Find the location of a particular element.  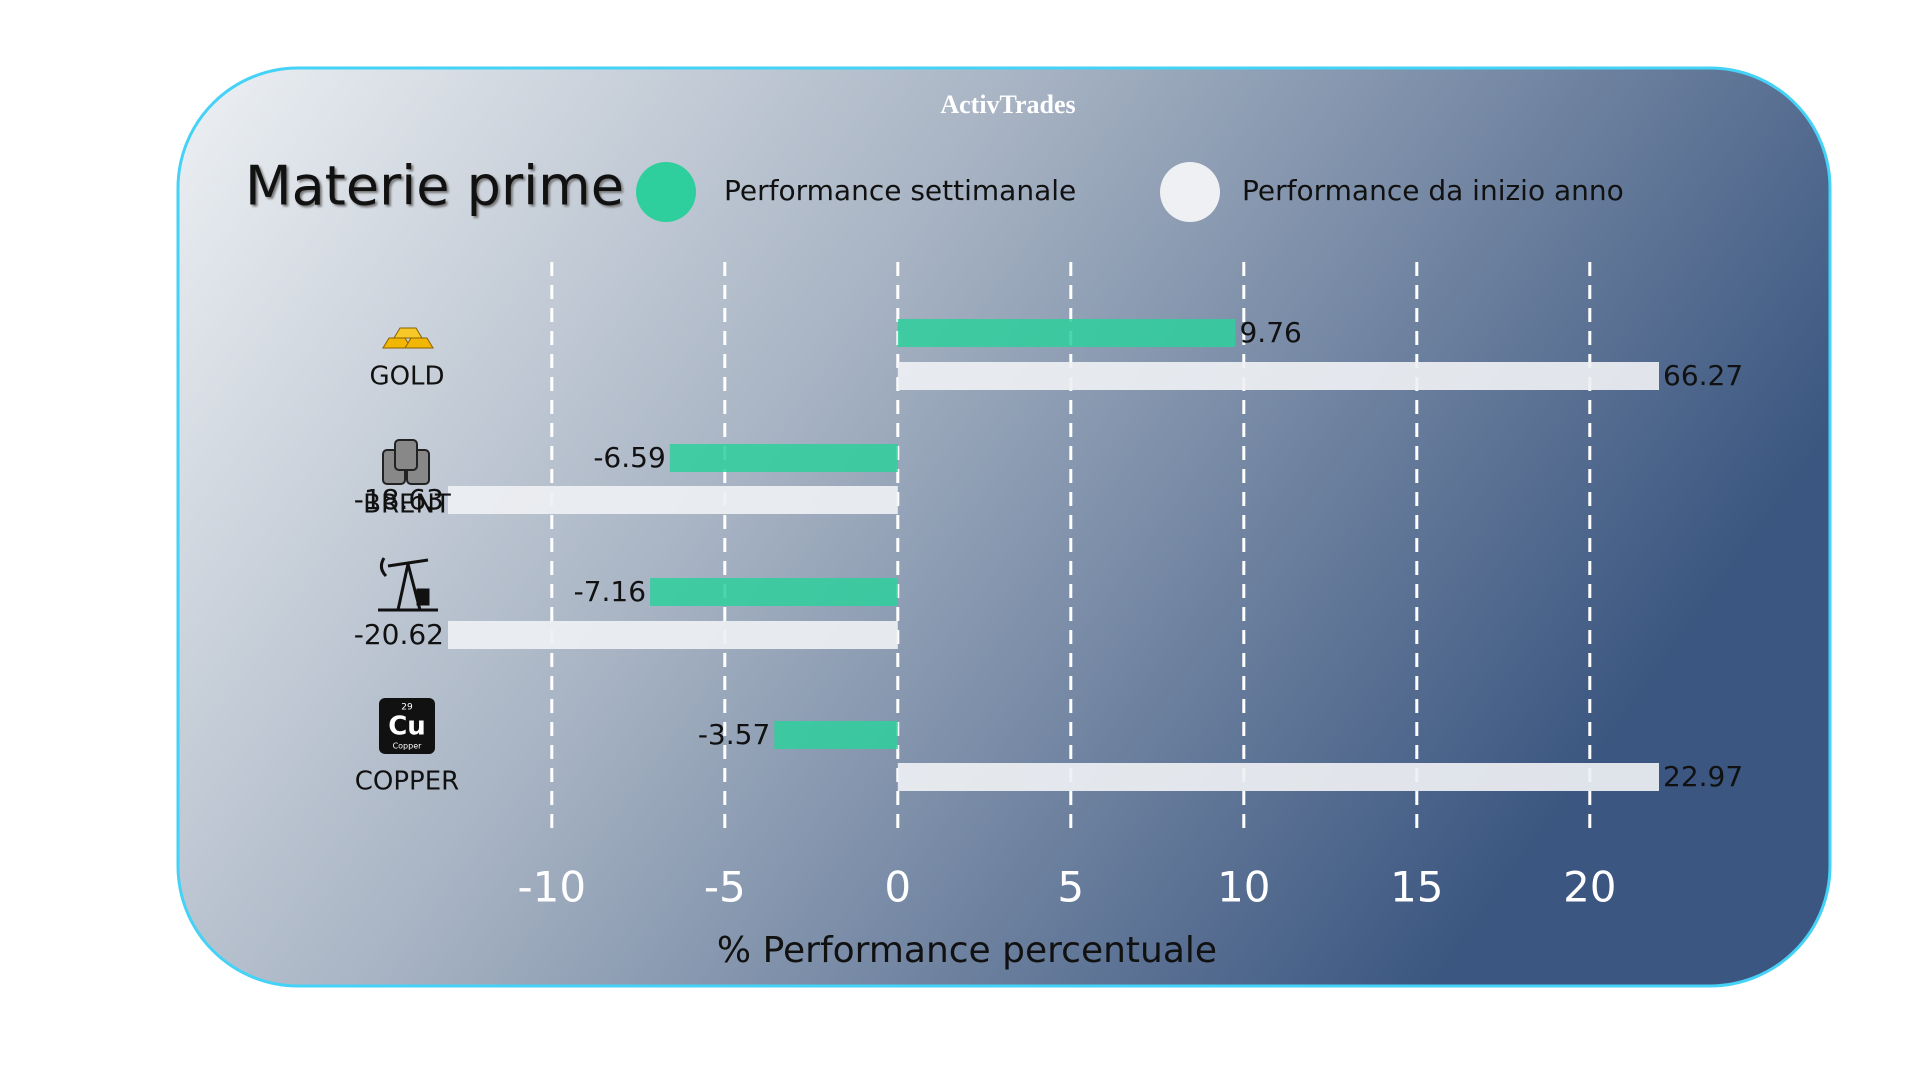

pumpjack-icon is located at coordinates (408, 584).